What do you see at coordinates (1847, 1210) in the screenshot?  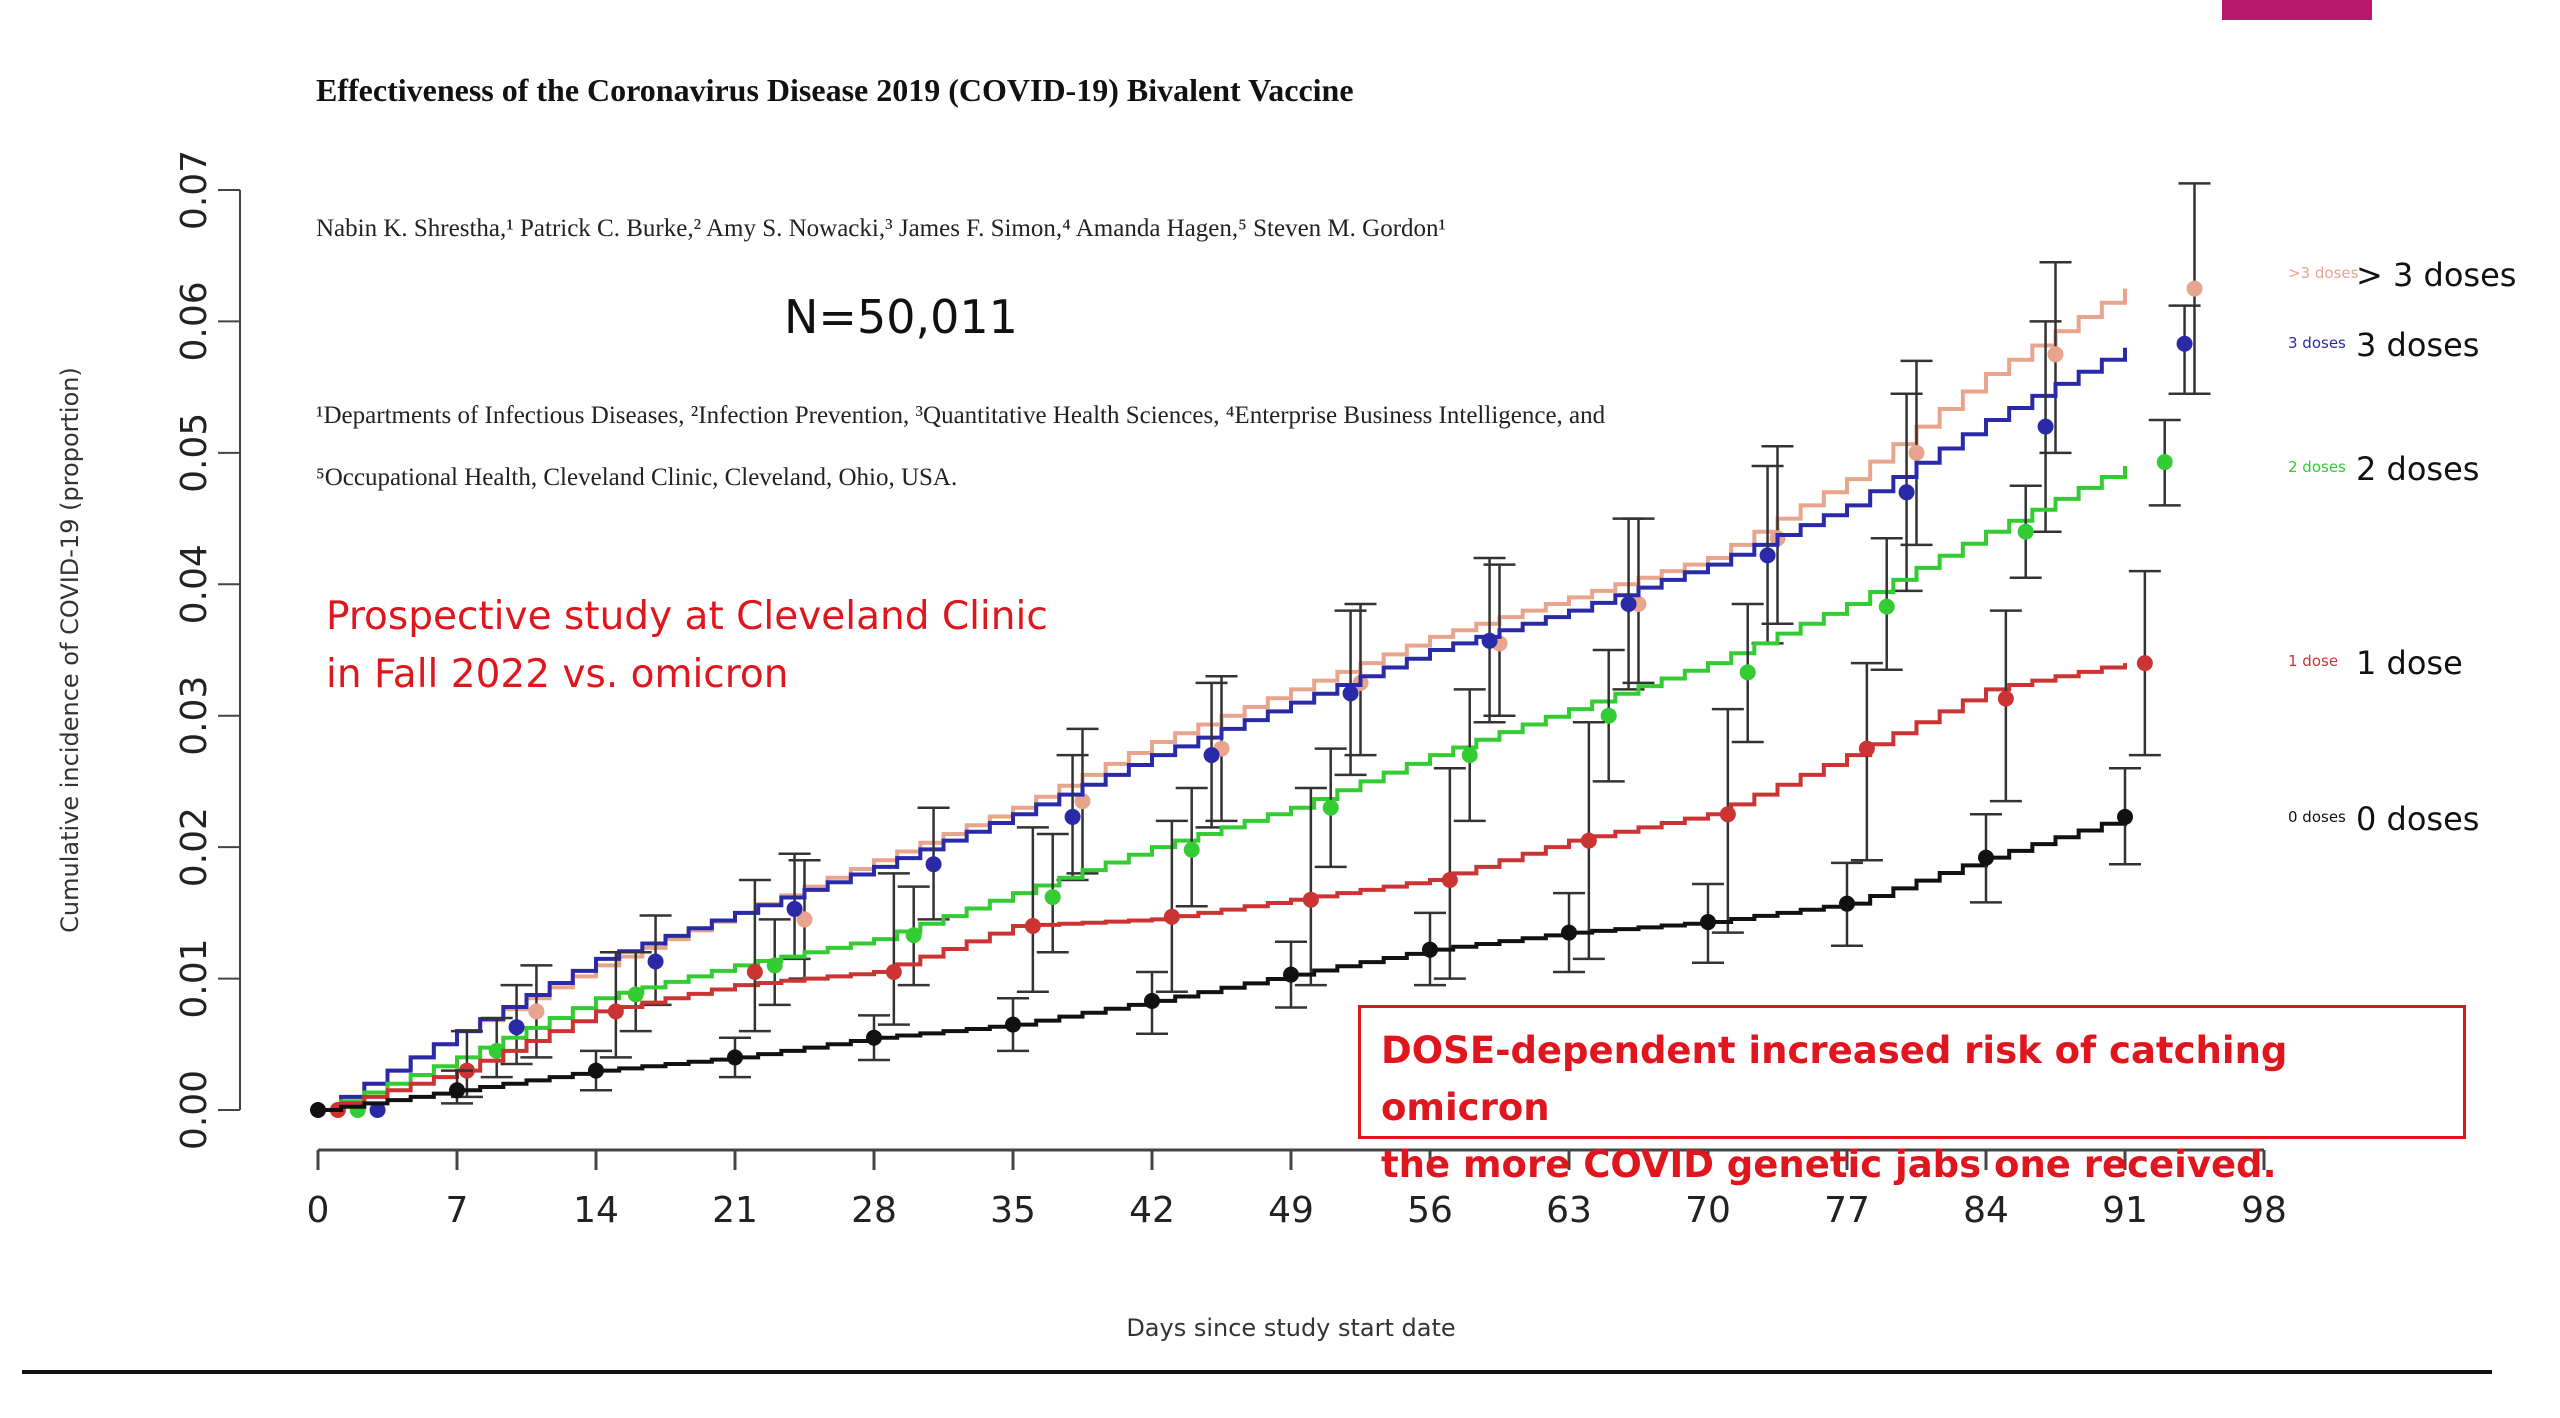 I see `x-tick-label: 77` at bounding box center [1847, 1210].